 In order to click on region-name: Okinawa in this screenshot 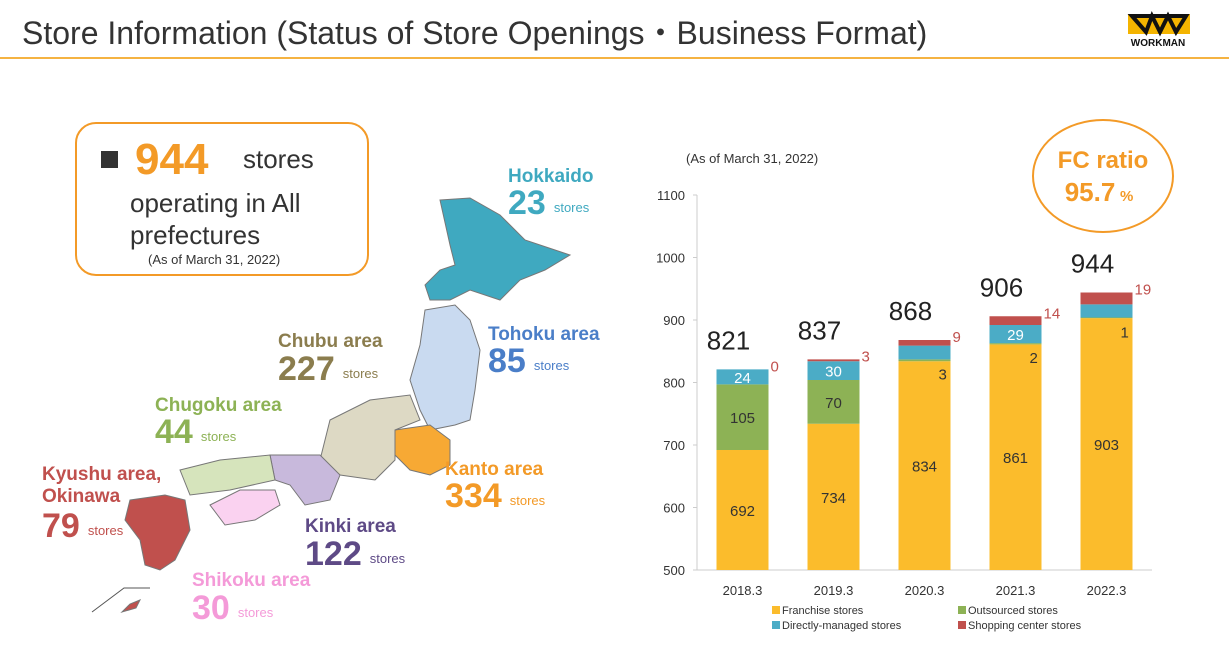, I will do `click(81, 496)`.